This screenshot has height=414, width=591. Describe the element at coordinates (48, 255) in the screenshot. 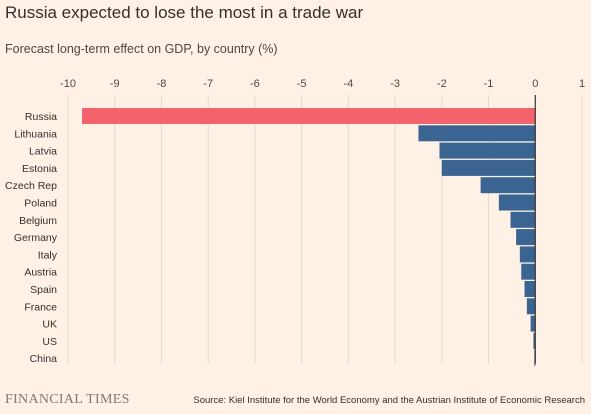

I see `category-label: Italy` at that location.